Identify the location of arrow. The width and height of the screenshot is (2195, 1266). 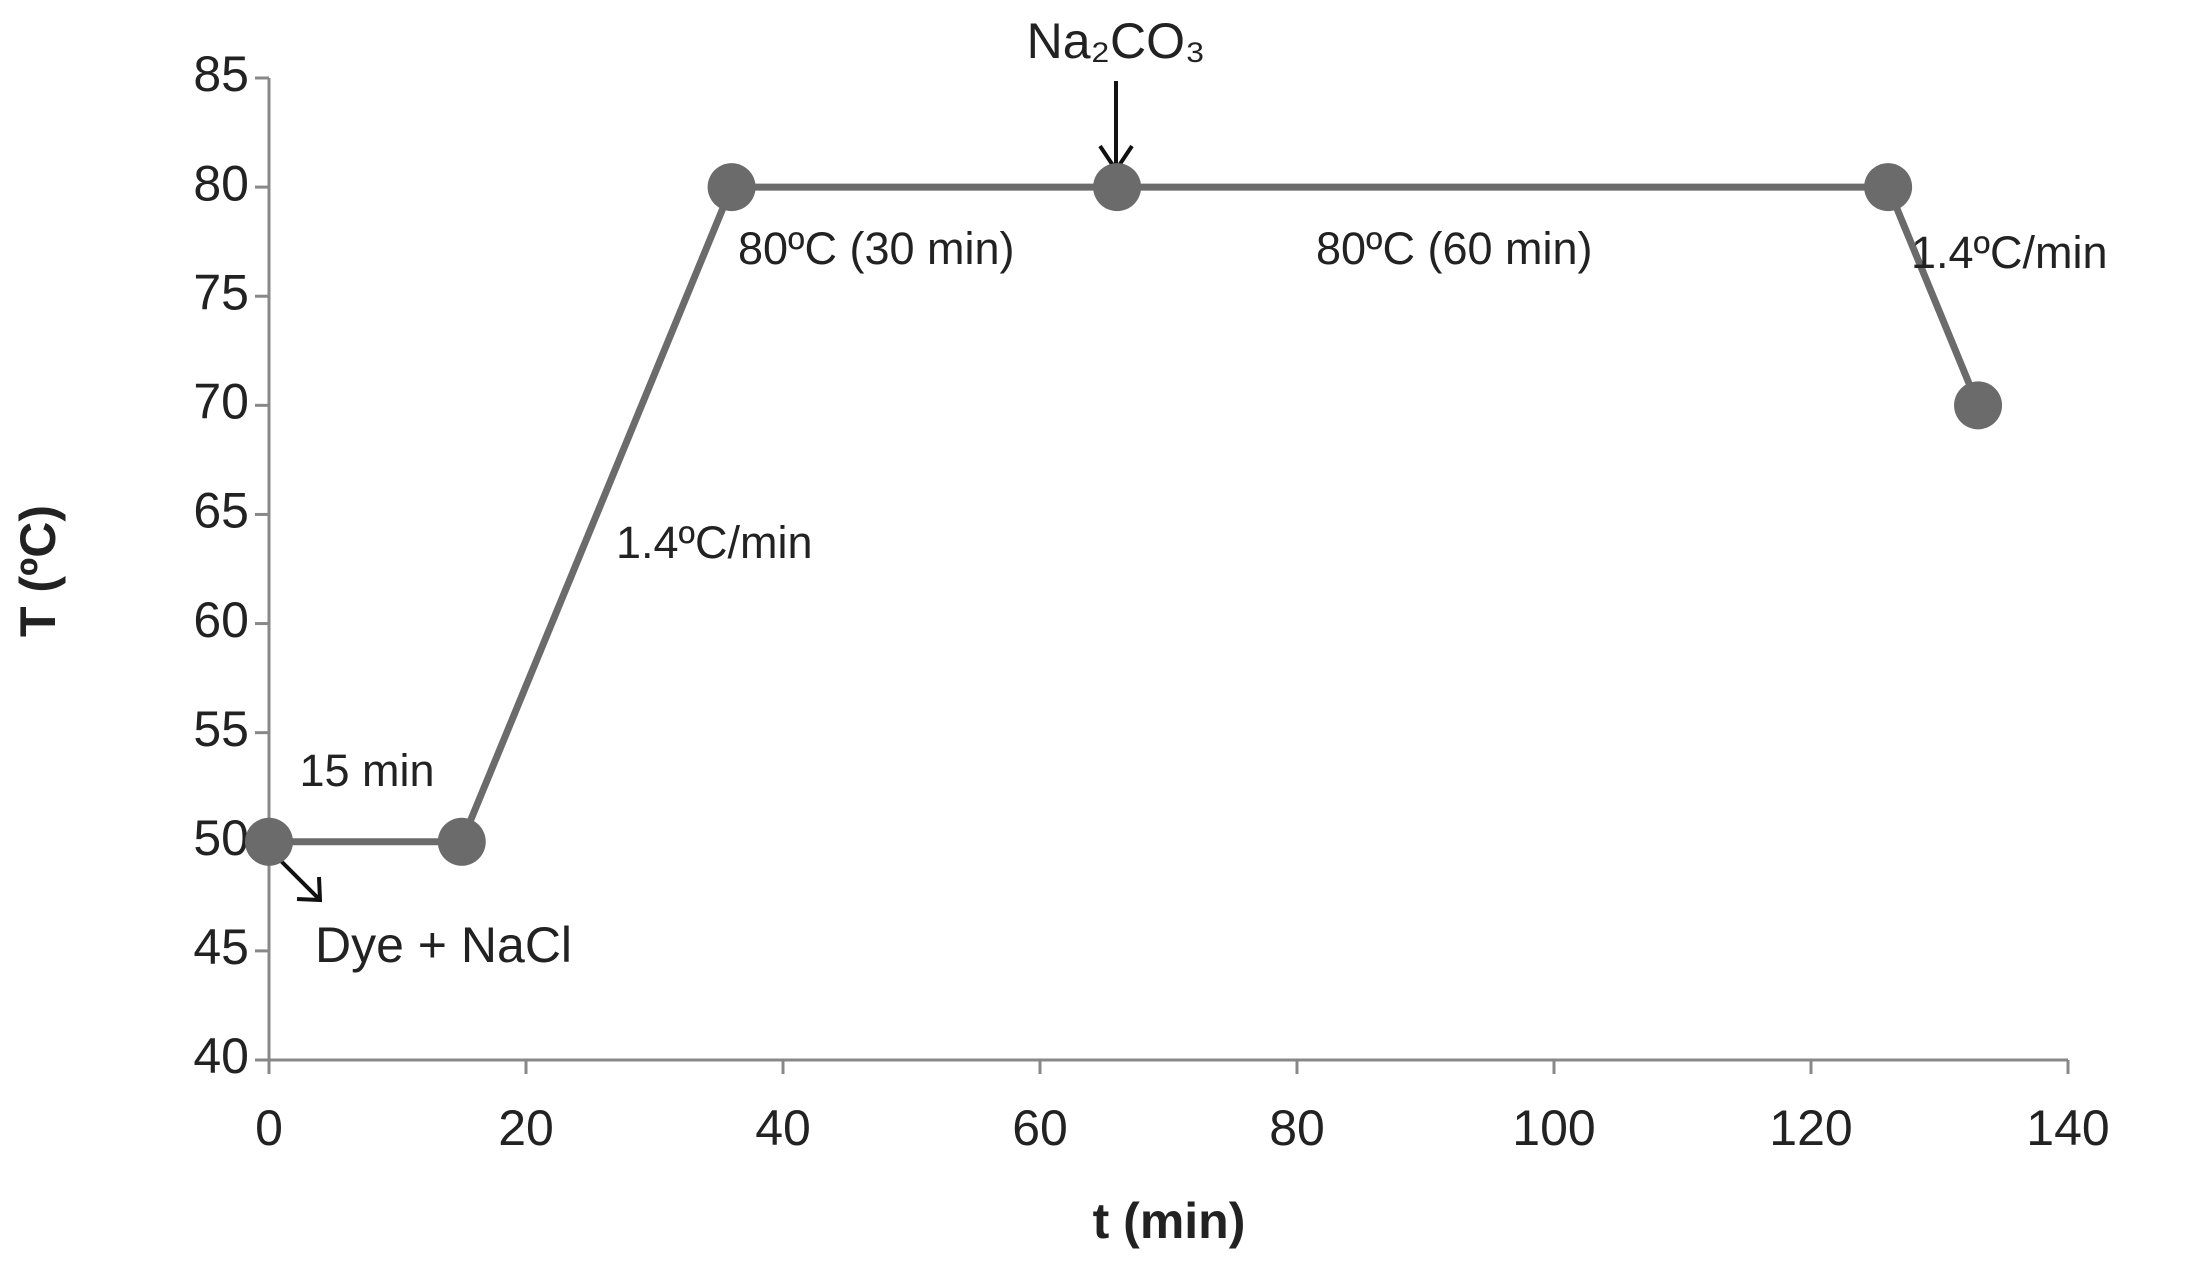
(299, 879).